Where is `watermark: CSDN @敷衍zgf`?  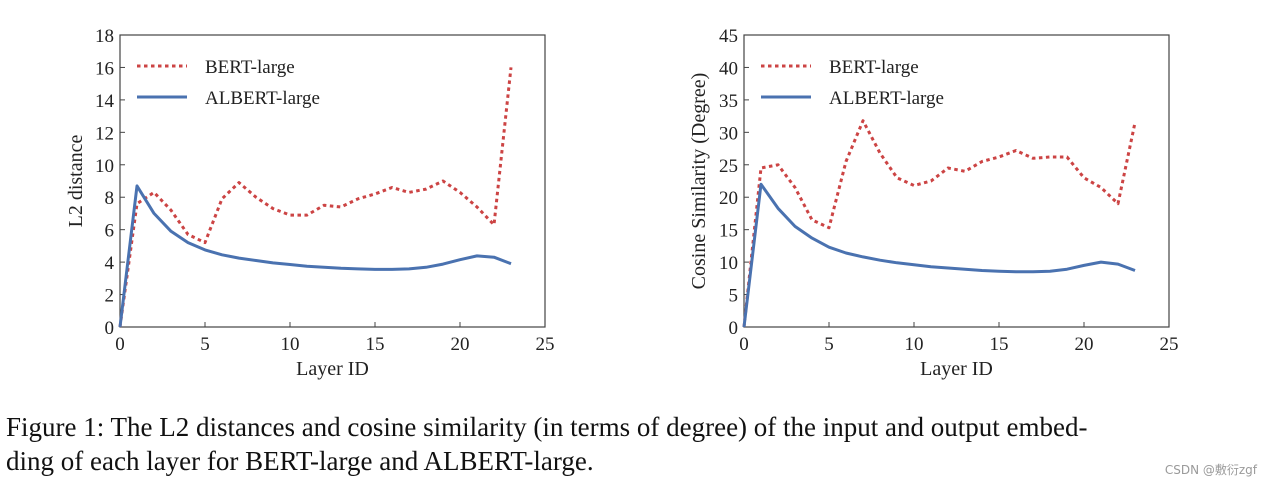
watermark: CSDN @敷衍zgf is located at coordinates (1210, 470).